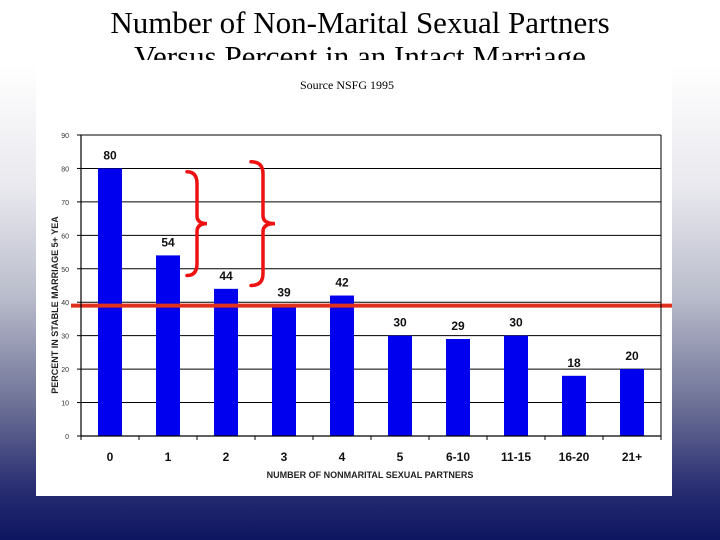 The width and height of the screenshot is (720, 540). What do you see at coordinates (226, 276) in the screenshot?
I see `data-label: 44` at bounding box center [226, 276].